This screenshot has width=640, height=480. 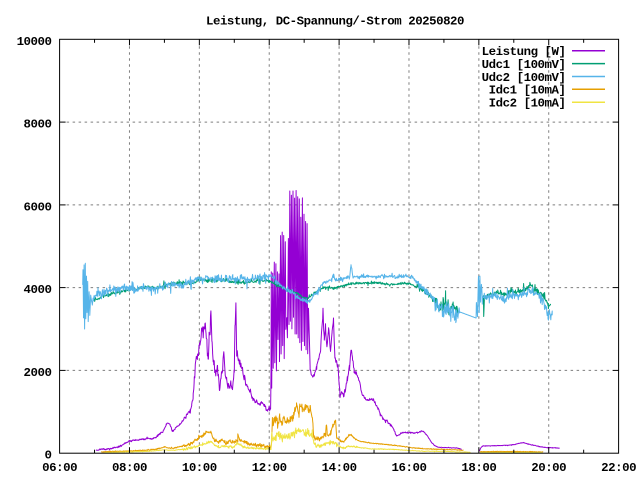 I want to click on svg-text: 16:00, so click(x=409, y=468).